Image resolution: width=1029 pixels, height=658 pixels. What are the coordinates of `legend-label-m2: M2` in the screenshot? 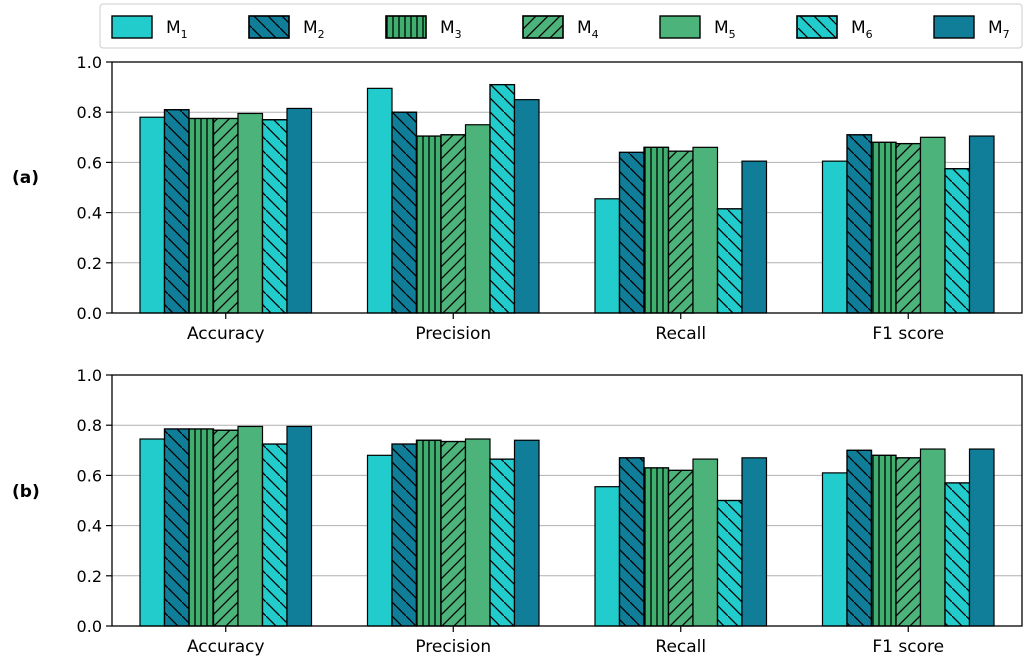 It's located at (314, 29).